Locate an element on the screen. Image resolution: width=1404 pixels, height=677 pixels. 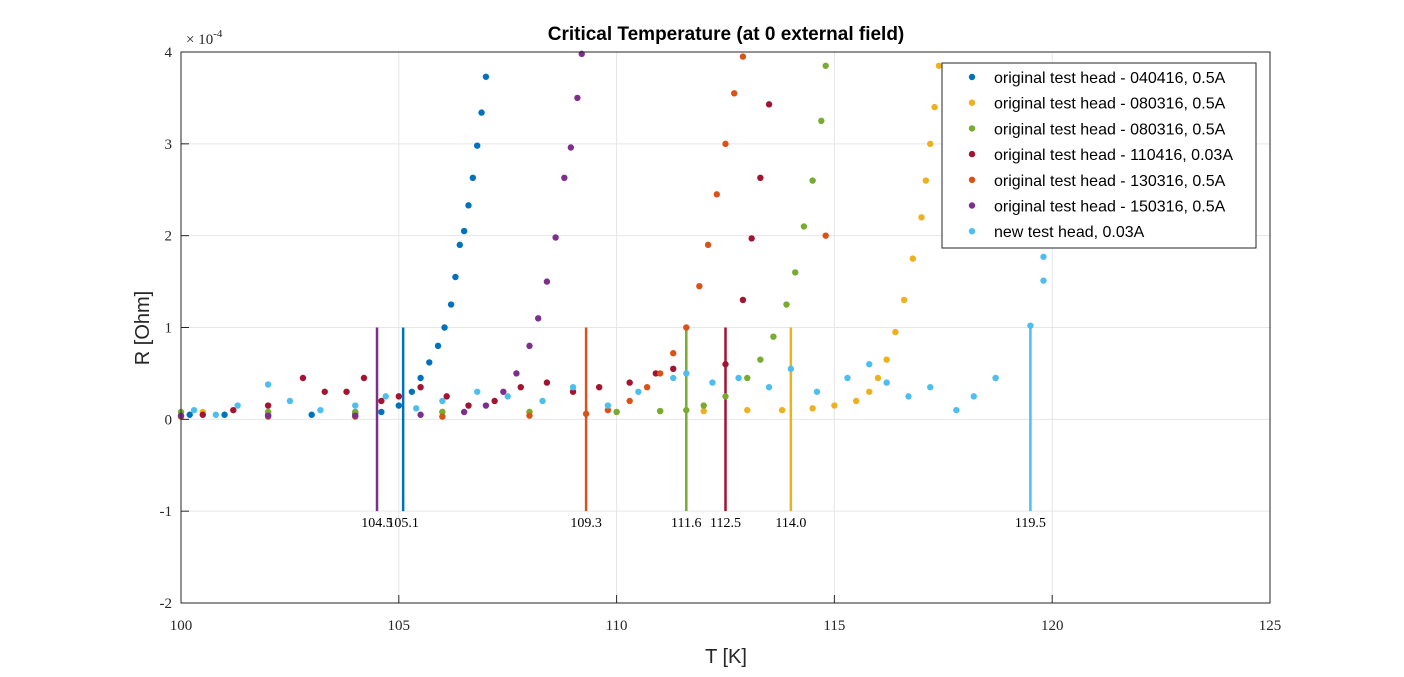
legend-box is located at coordinates (1099, 155).